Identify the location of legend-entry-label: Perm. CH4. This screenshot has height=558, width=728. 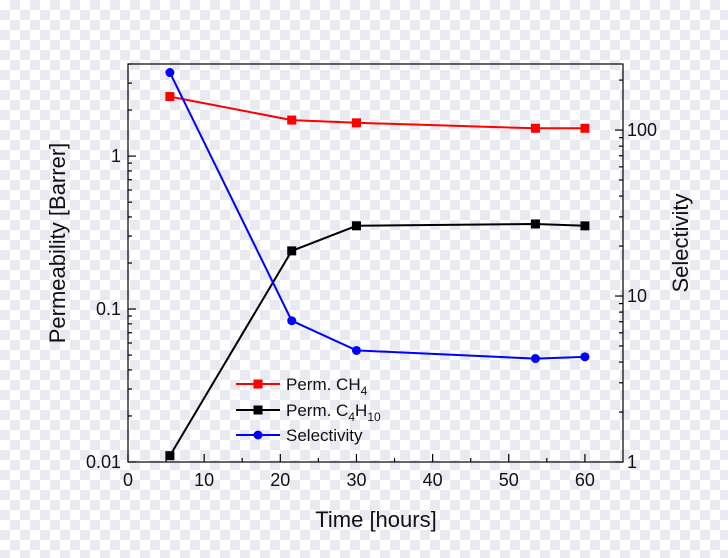
(327, 386).